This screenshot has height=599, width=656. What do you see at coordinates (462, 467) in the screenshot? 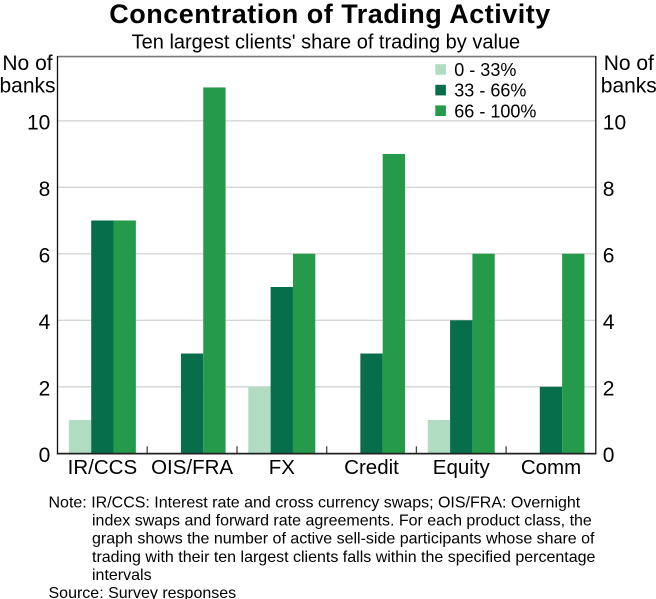
I see `svg-text: Equity` at bounding box center [462, 467].